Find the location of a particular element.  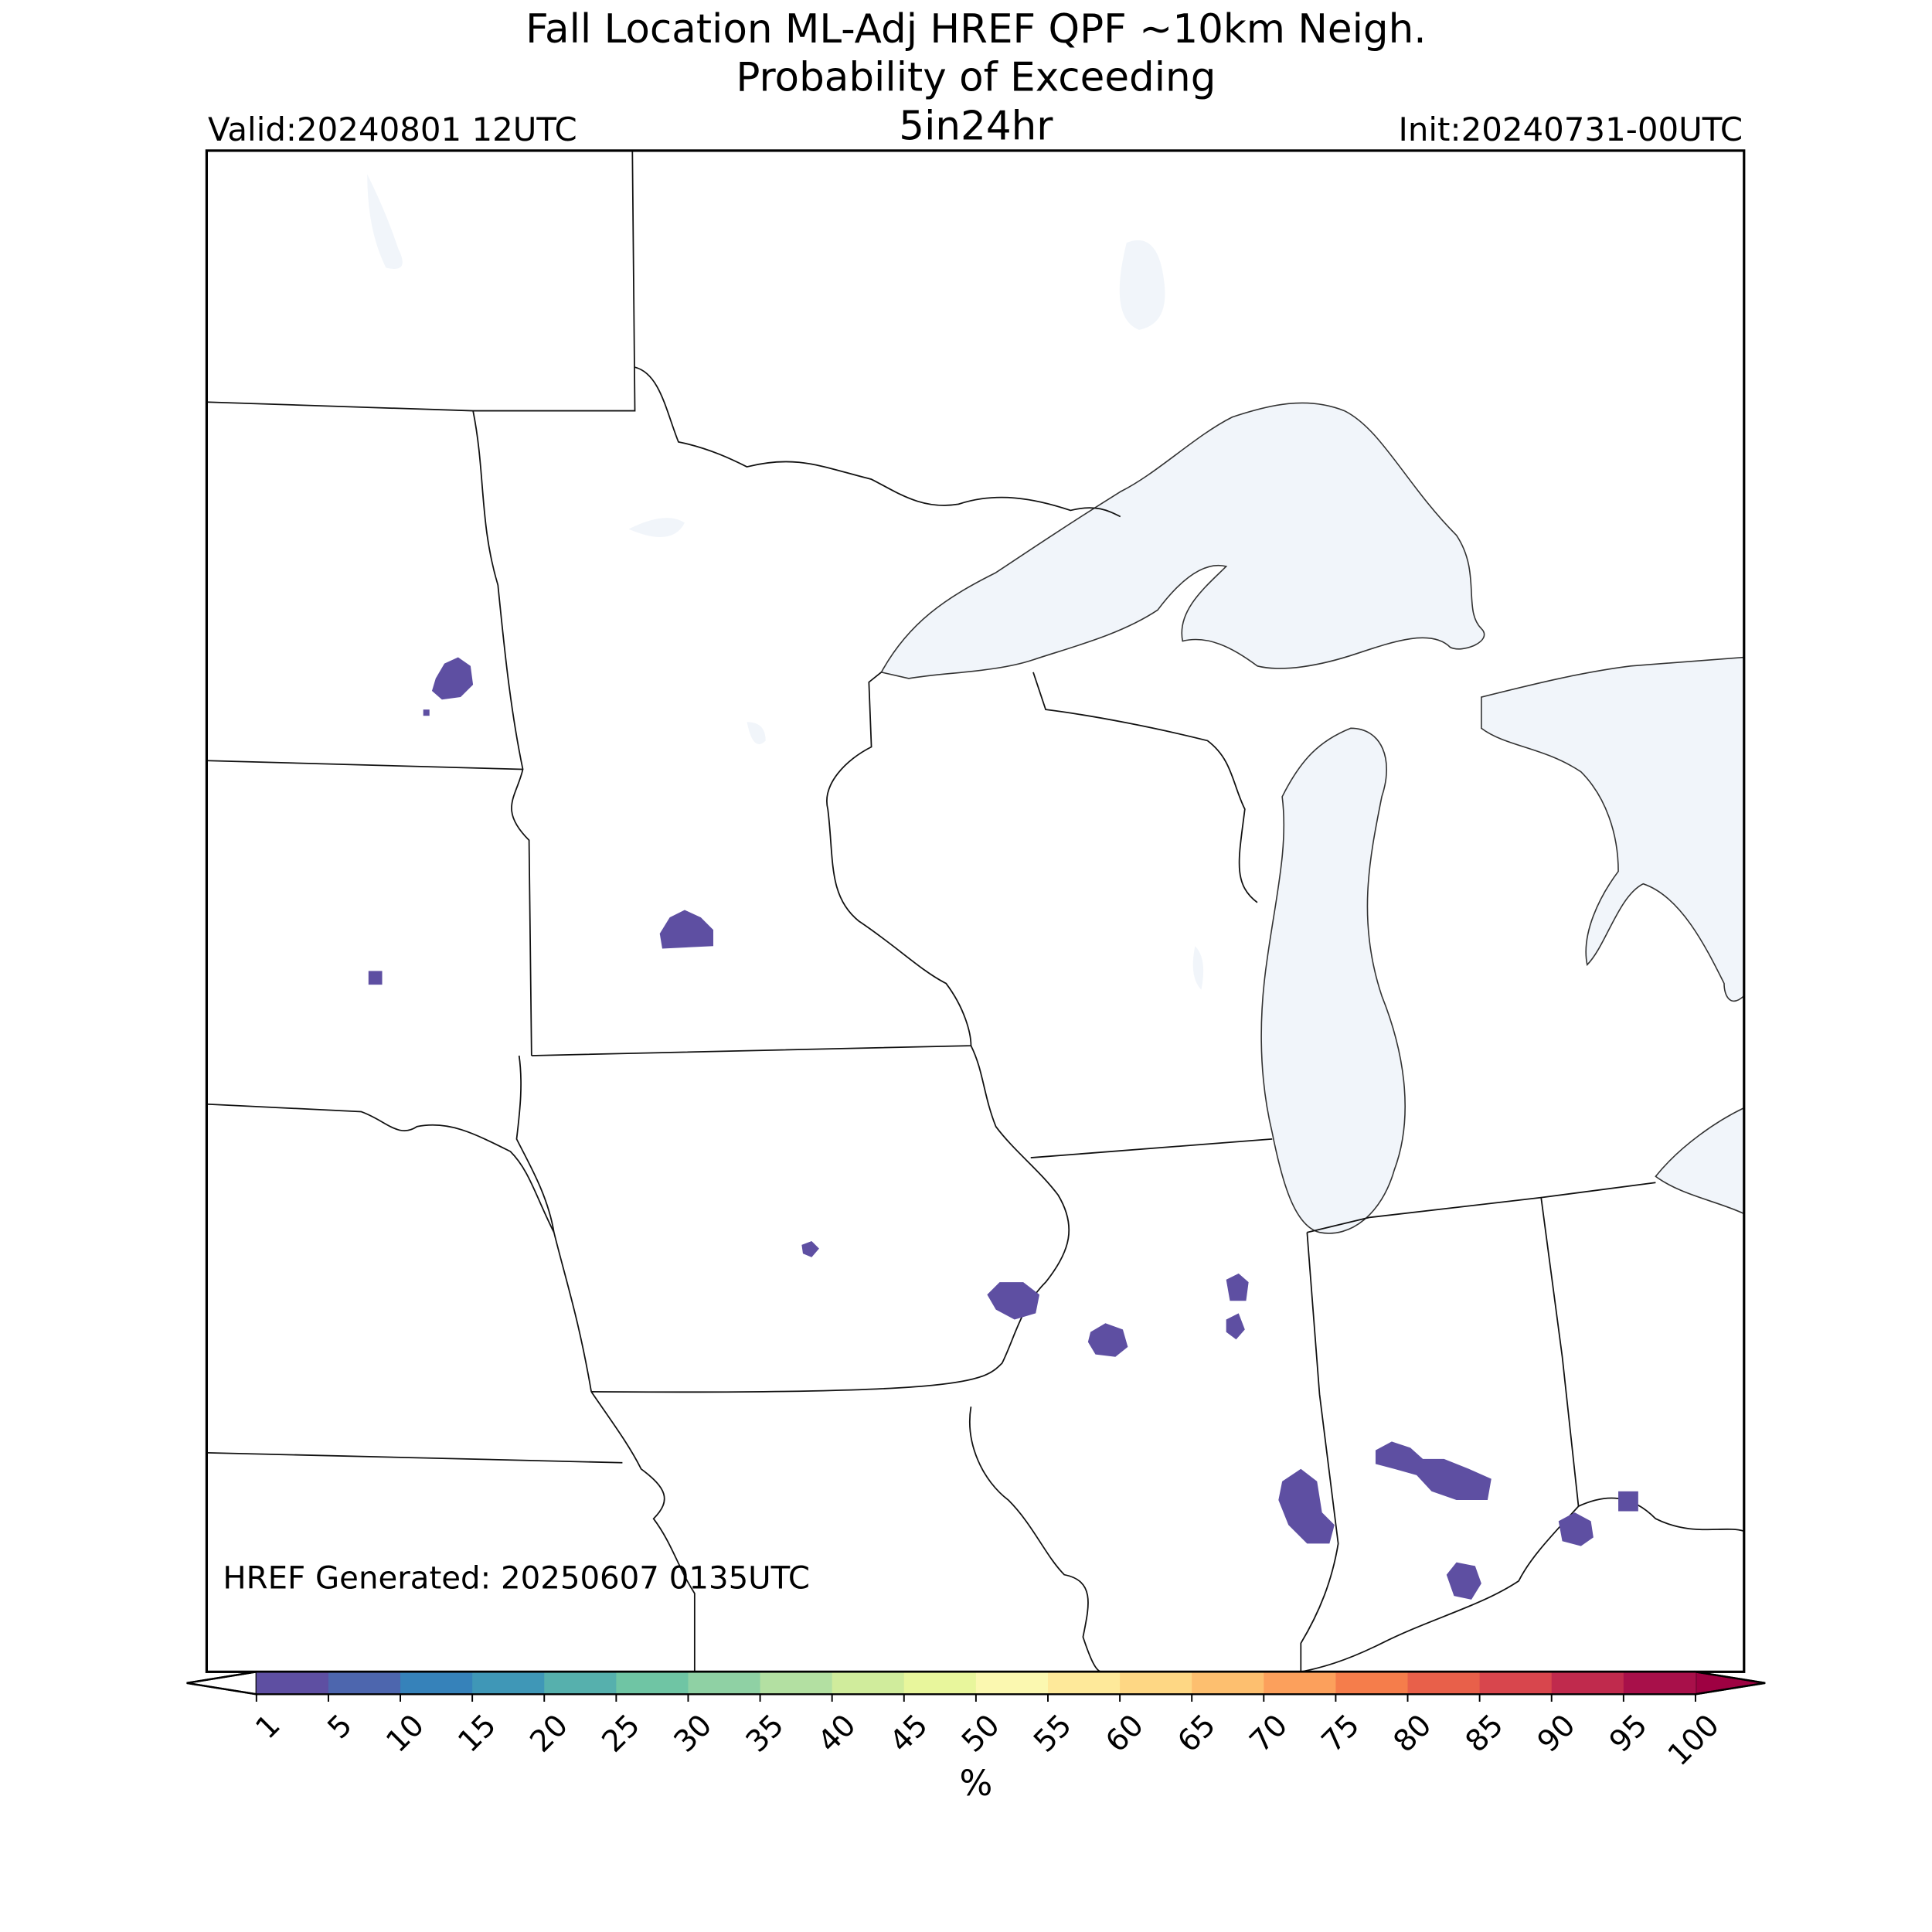

colorbar-tick-label: 90 is located at coordinates (1557, 1734).